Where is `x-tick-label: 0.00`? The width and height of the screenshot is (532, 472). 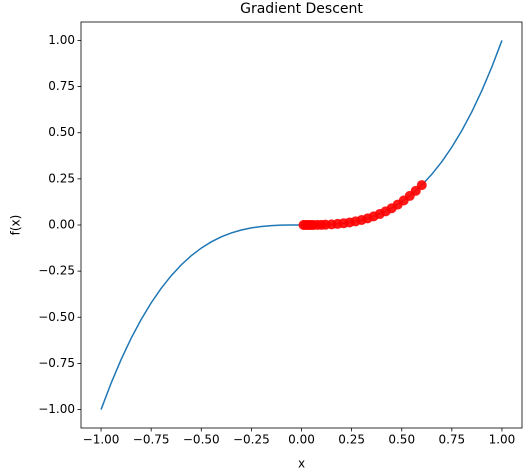
x-tick-label: 0.00 is located at coordinates (301, 440).